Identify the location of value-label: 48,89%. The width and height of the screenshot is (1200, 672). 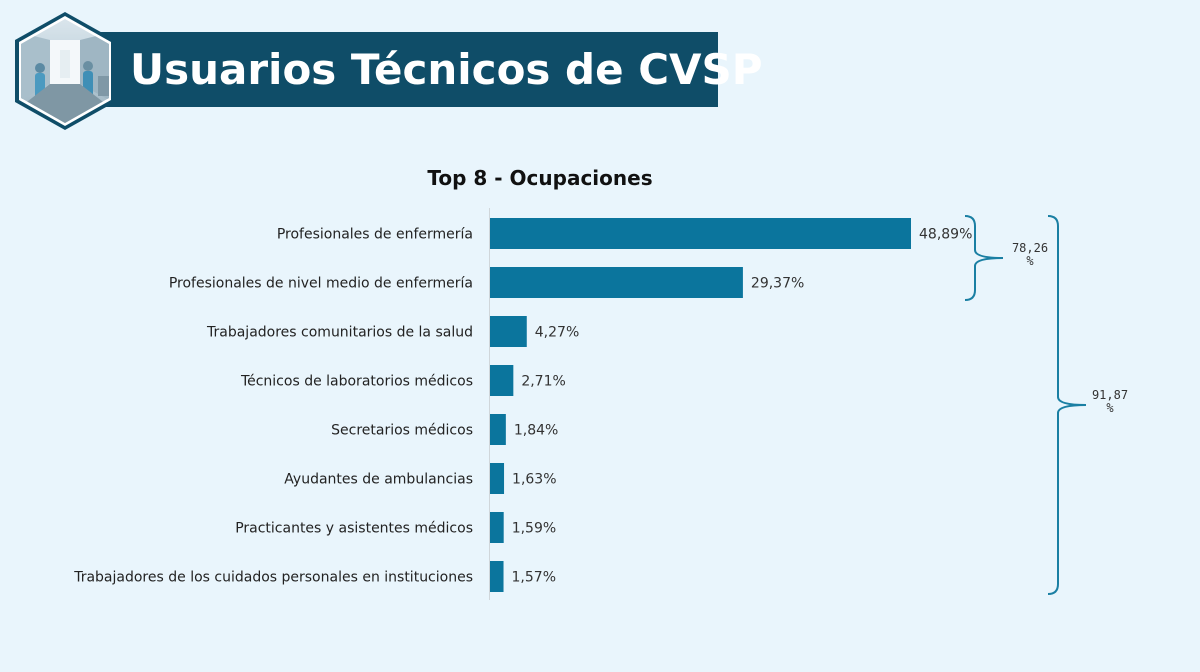
(945, 235).